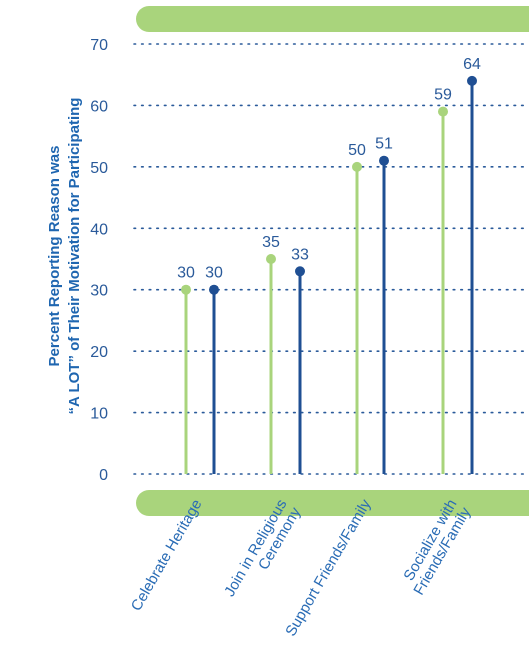 The width and height of the screenshot is (529, 670). What do you see at coordinates (99, 260) in the screenshot?
I see `y-axis-ticks: 0 10 20 30 40 50 60 70` at bounding box center [99, 260].